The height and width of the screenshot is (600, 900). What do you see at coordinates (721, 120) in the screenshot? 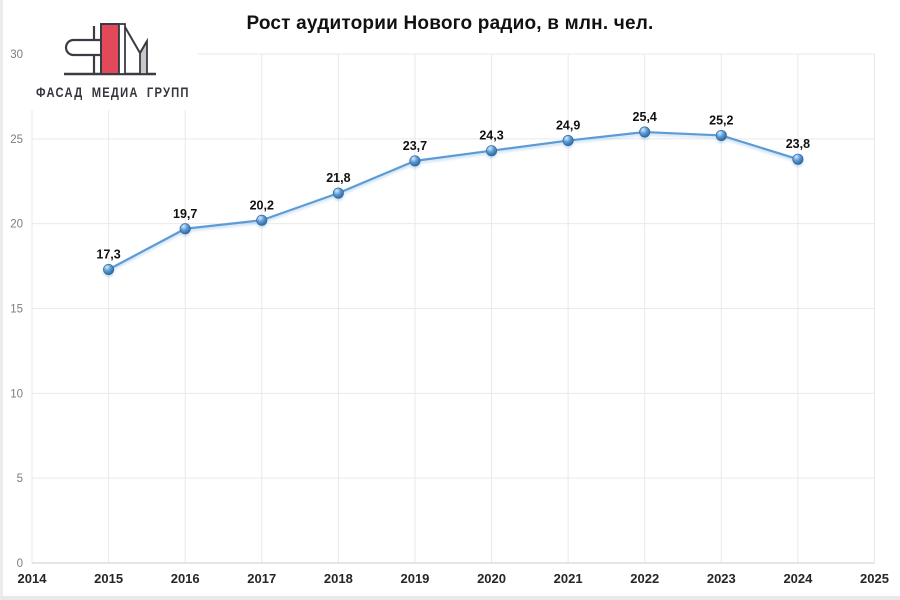
I see `data-point-label: 25,2` at bounding box center [721, 120].